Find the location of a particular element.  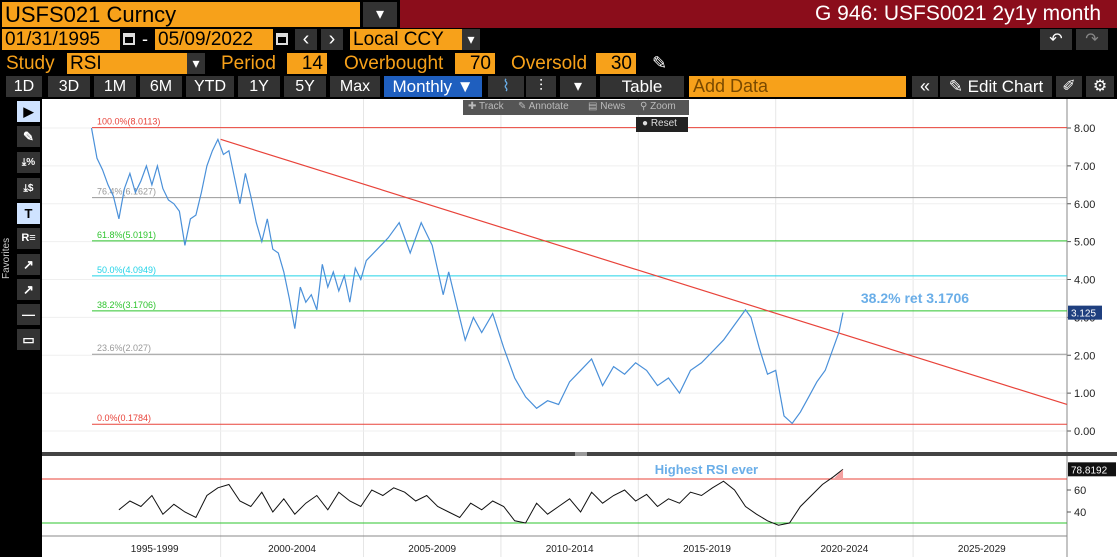

security-ticker-field: USFS021 Curncy is located at coordinates (181, 14).